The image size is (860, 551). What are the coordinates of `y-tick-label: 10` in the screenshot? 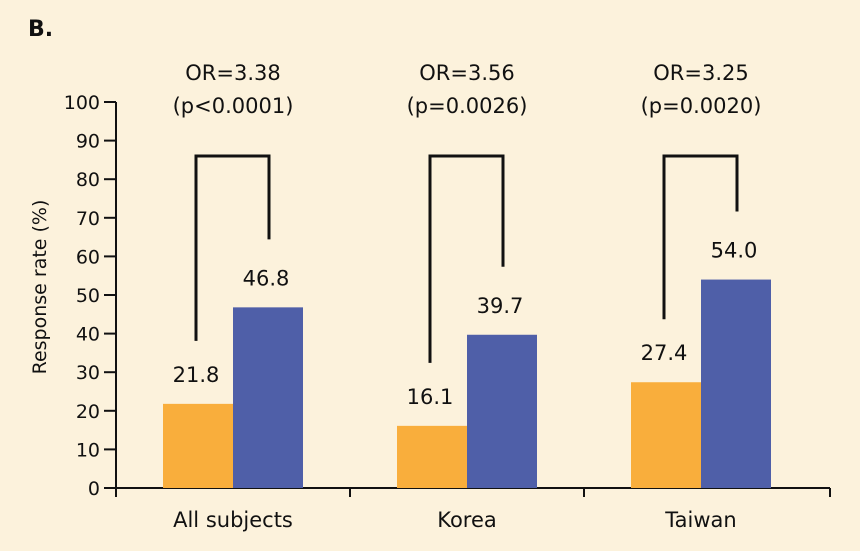 It's located at (88, 450).